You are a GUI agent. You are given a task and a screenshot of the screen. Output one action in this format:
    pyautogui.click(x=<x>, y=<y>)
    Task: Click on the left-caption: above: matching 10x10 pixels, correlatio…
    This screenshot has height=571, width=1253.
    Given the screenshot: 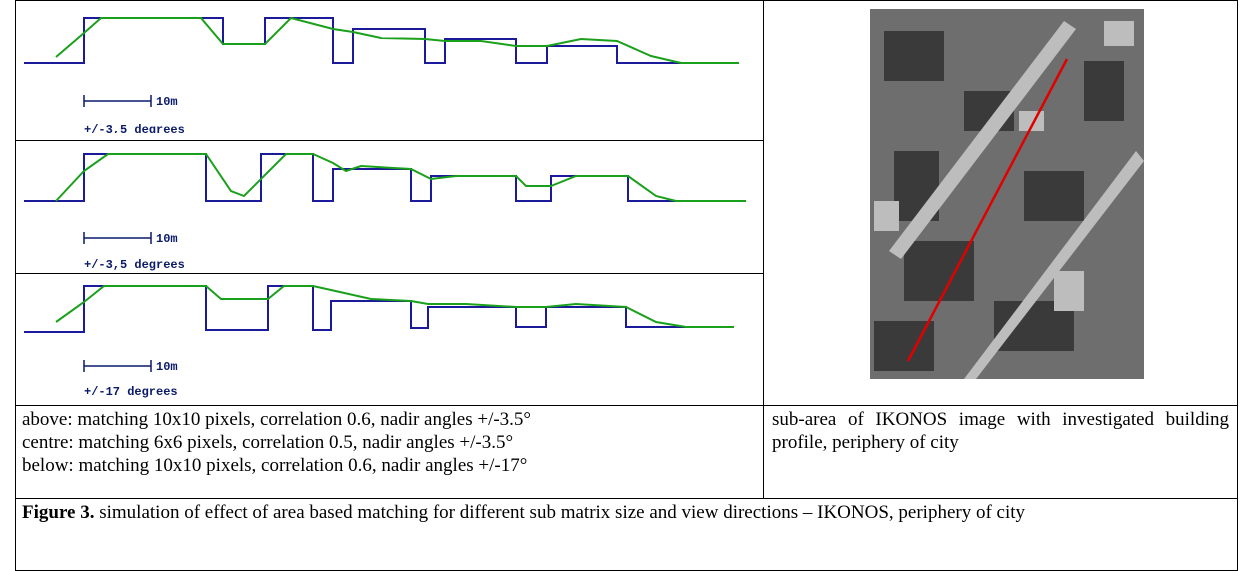 What is the action you would take?
    pyautogui.click(x=389, y=452)
    